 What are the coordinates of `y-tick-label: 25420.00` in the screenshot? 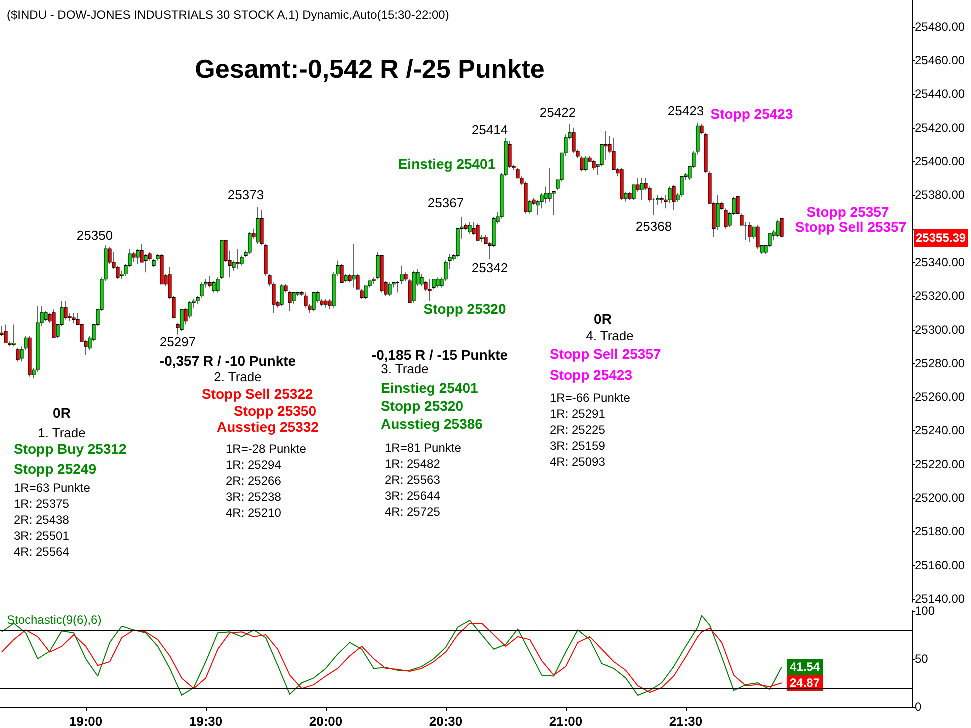 It's located at (940, 127).